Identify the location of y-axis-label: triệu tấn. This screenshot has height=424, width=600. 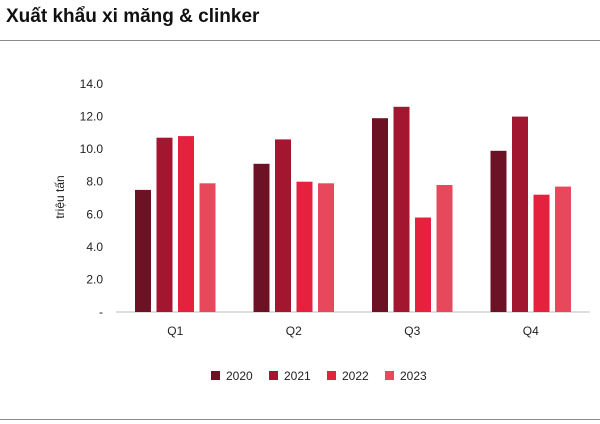
(60, 196).